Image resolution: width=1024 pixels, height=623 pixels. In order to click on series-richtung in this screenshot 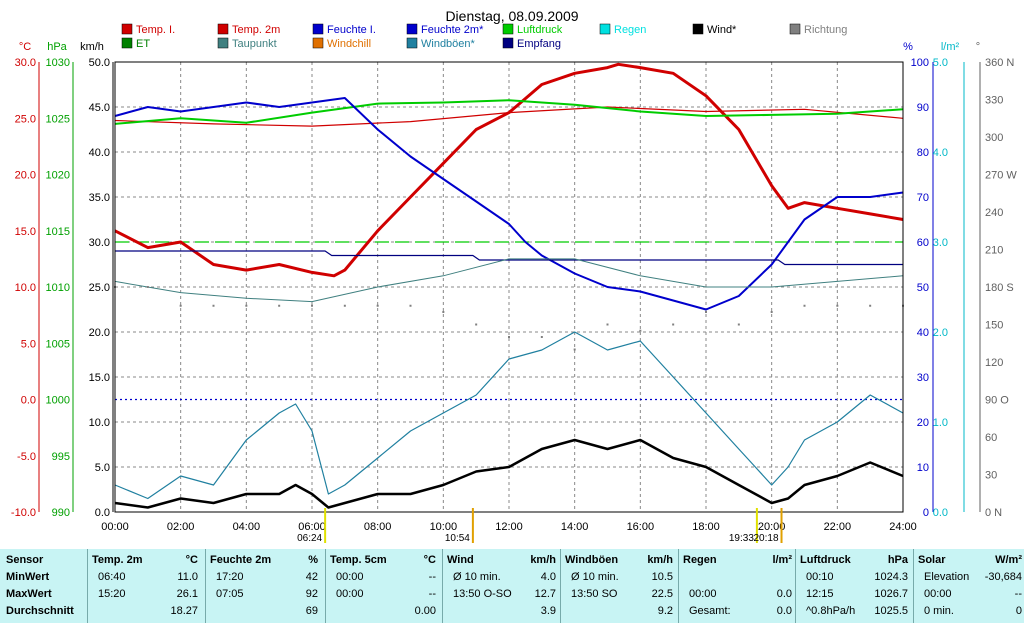, I will do `click(509, 318)`.